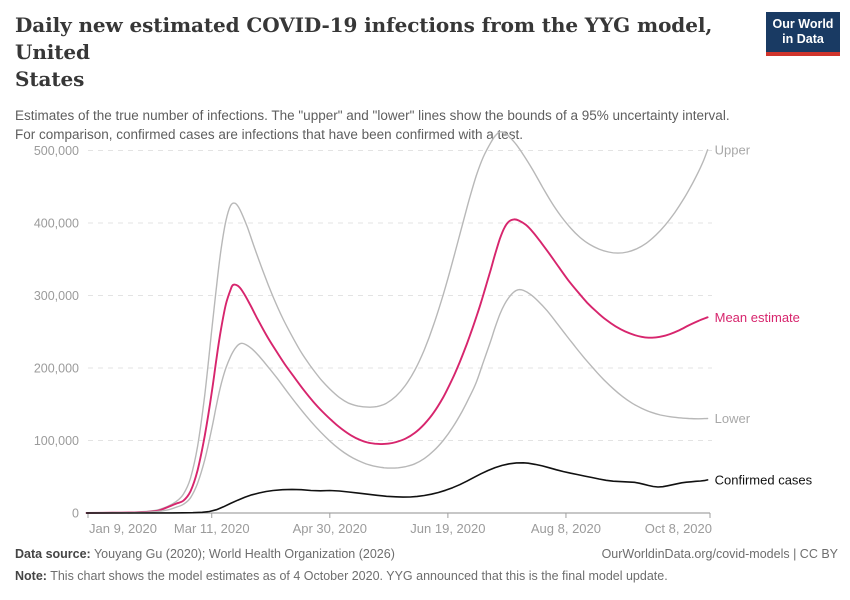 The width and height of the screenshot is (850, 600). Describe the element at coordinates (31, 576) in the screenshot. I see `note-label: Note:` at that location.